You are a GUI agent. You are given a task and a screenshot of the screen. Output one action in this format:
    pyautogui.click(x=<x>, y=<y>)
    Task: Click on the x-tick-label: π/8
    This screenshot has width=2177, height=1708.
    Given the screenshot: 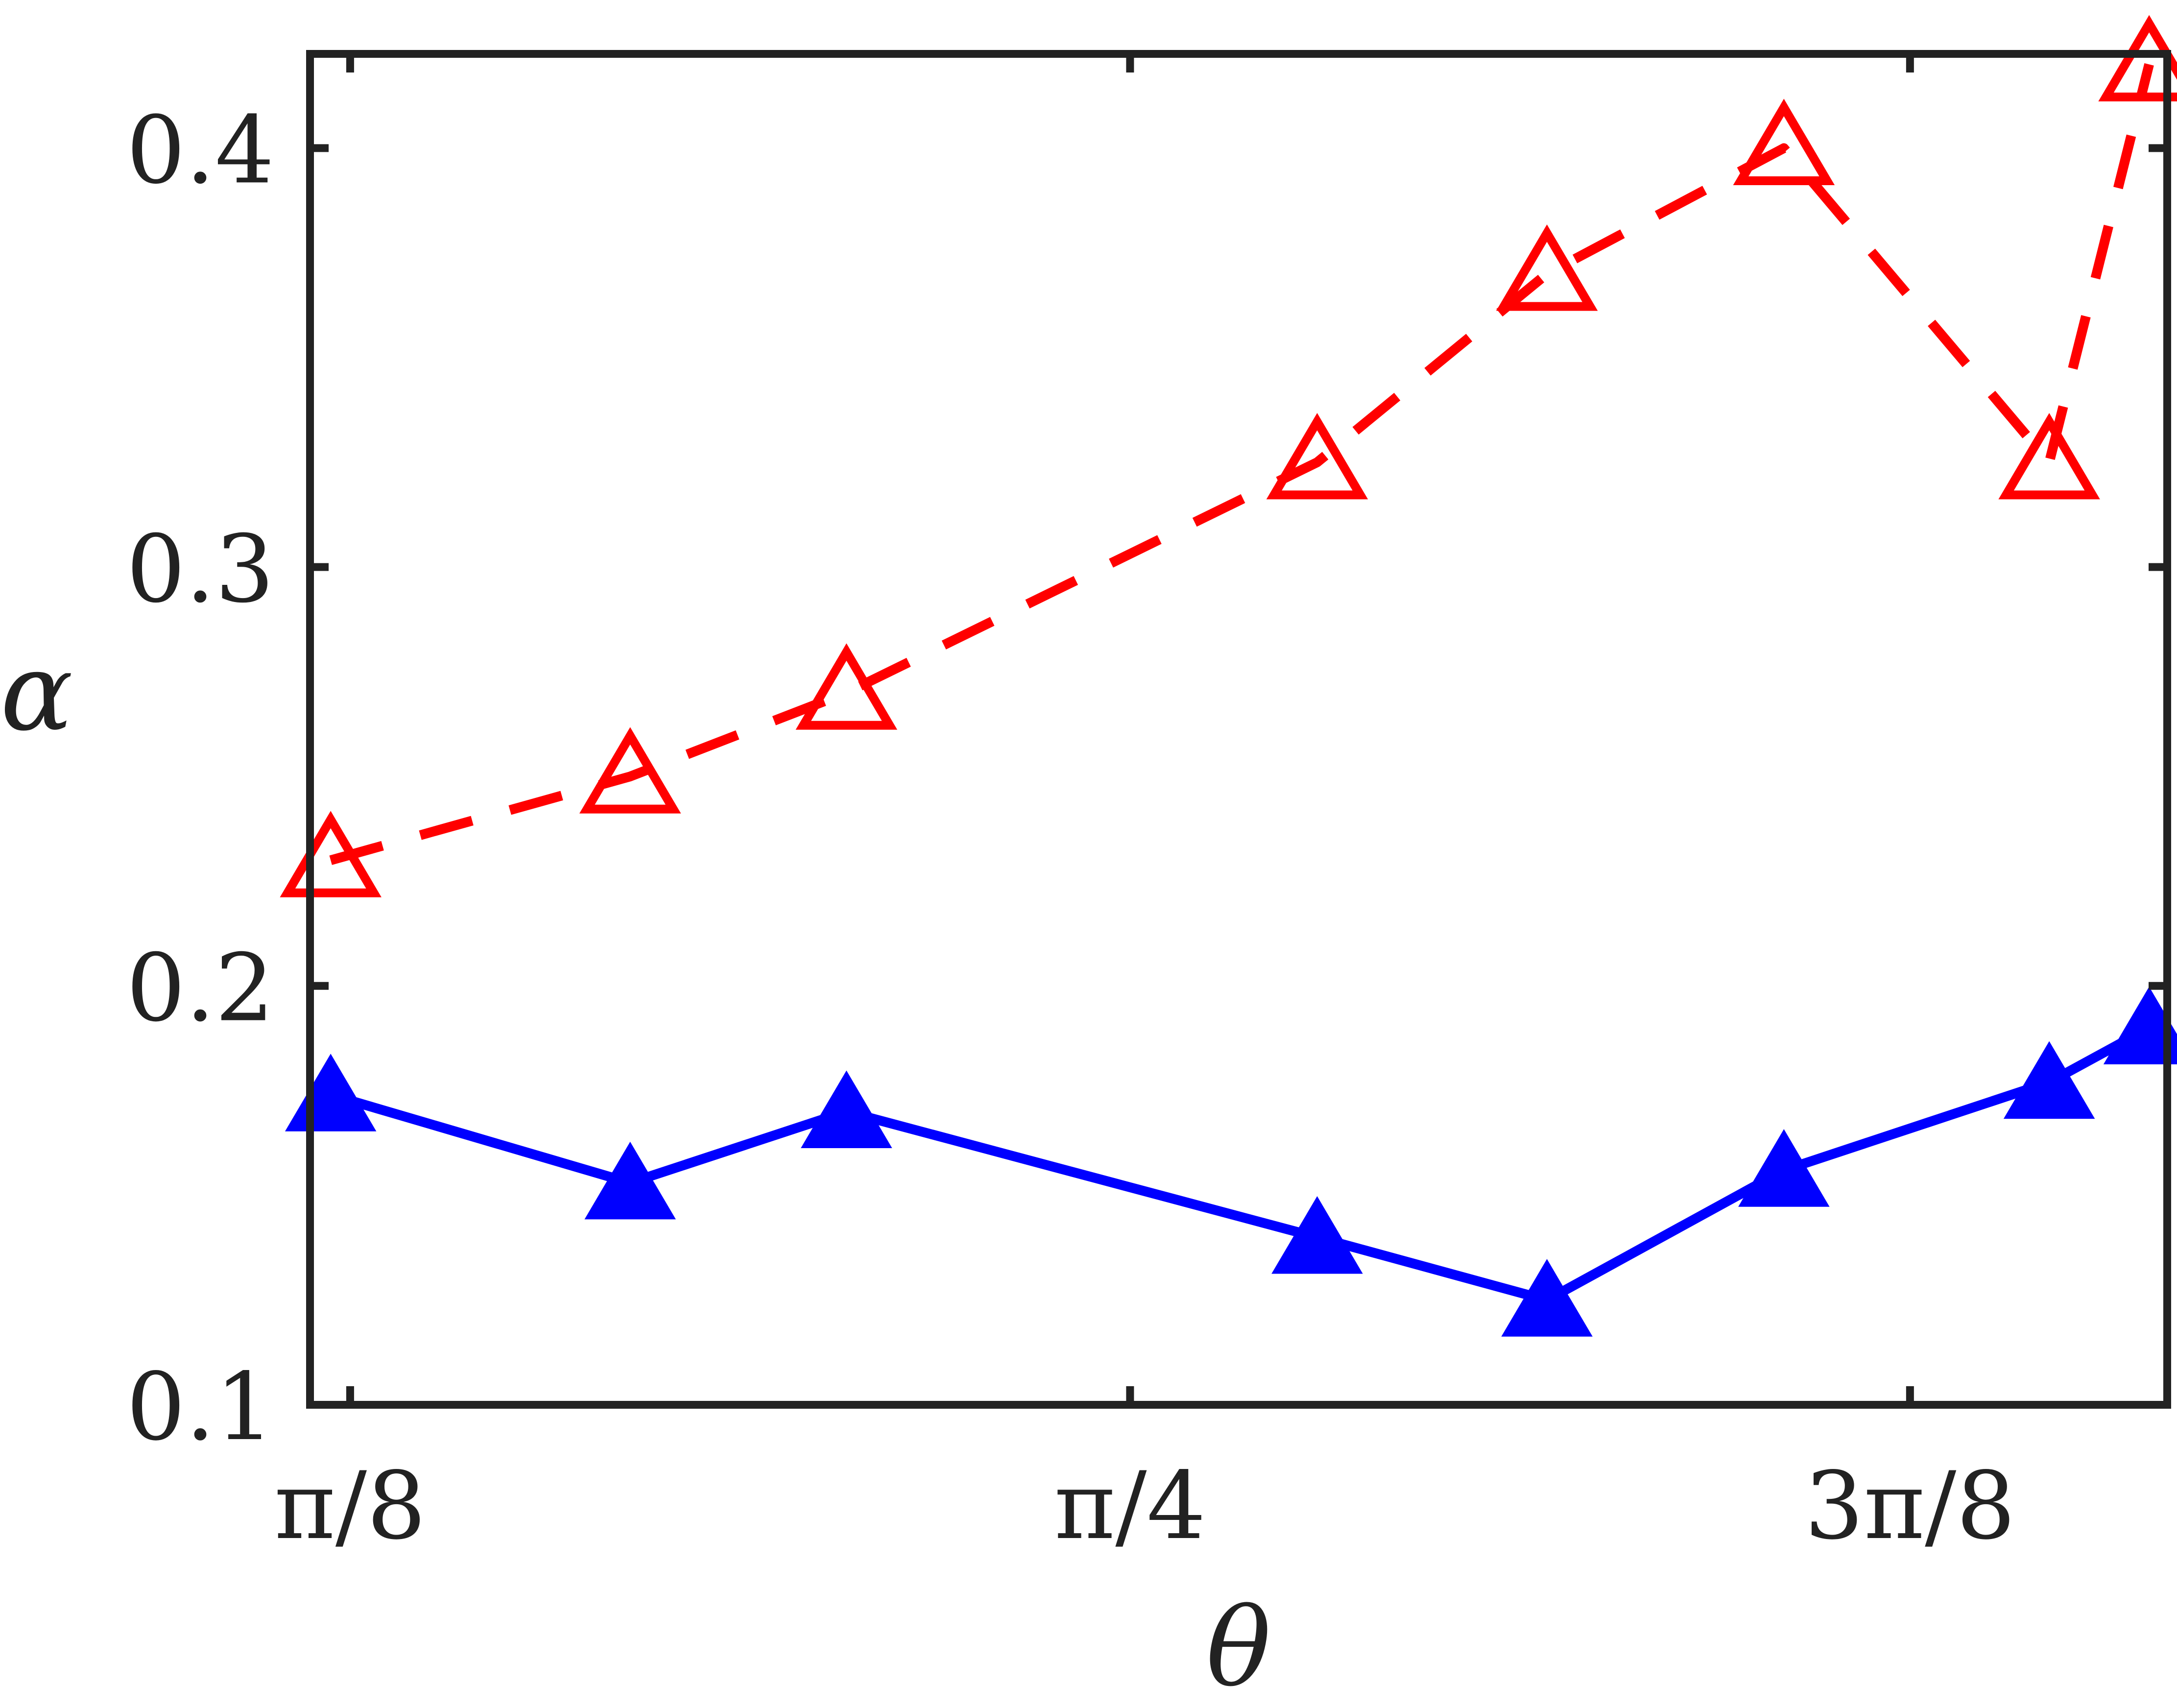 What is the action you would take?
    pyautogui.click(x=350, y=1506)
    